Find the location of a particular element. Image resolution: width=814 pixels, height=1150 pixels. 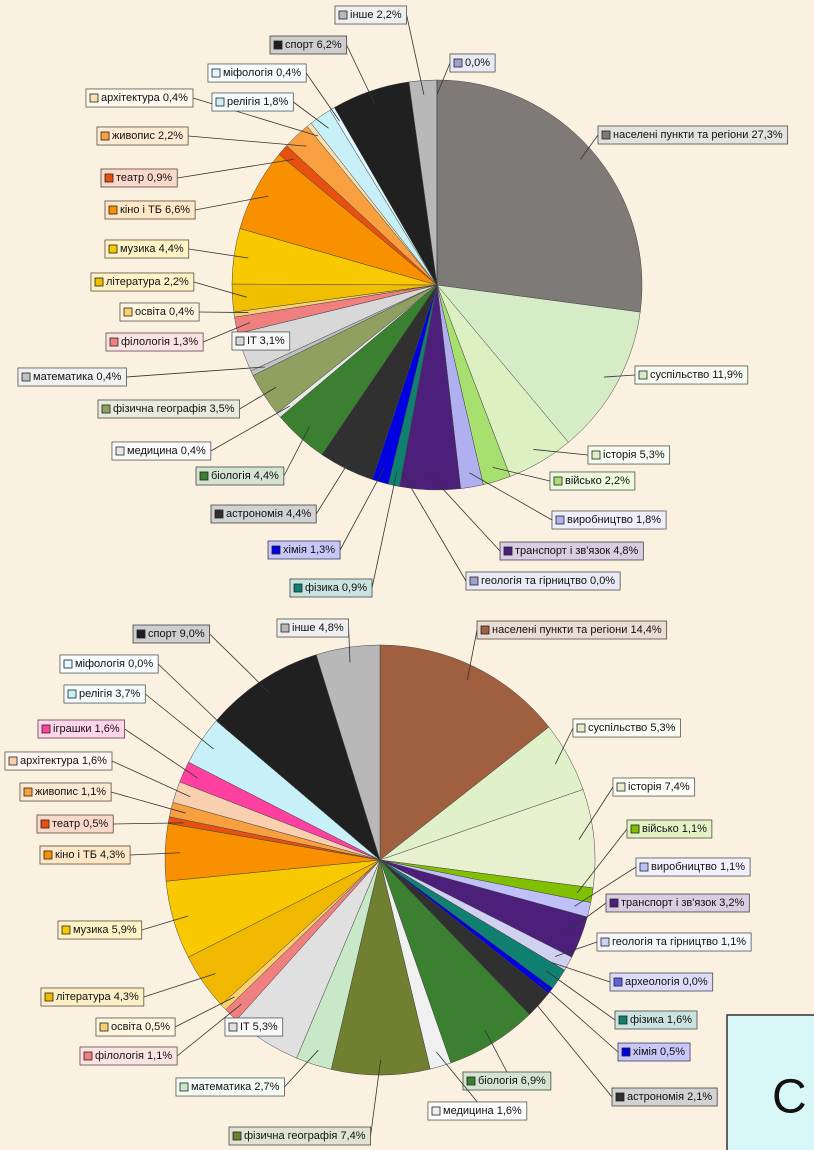

label-name: кіно і ТБ is located at coordinates (76, 855).